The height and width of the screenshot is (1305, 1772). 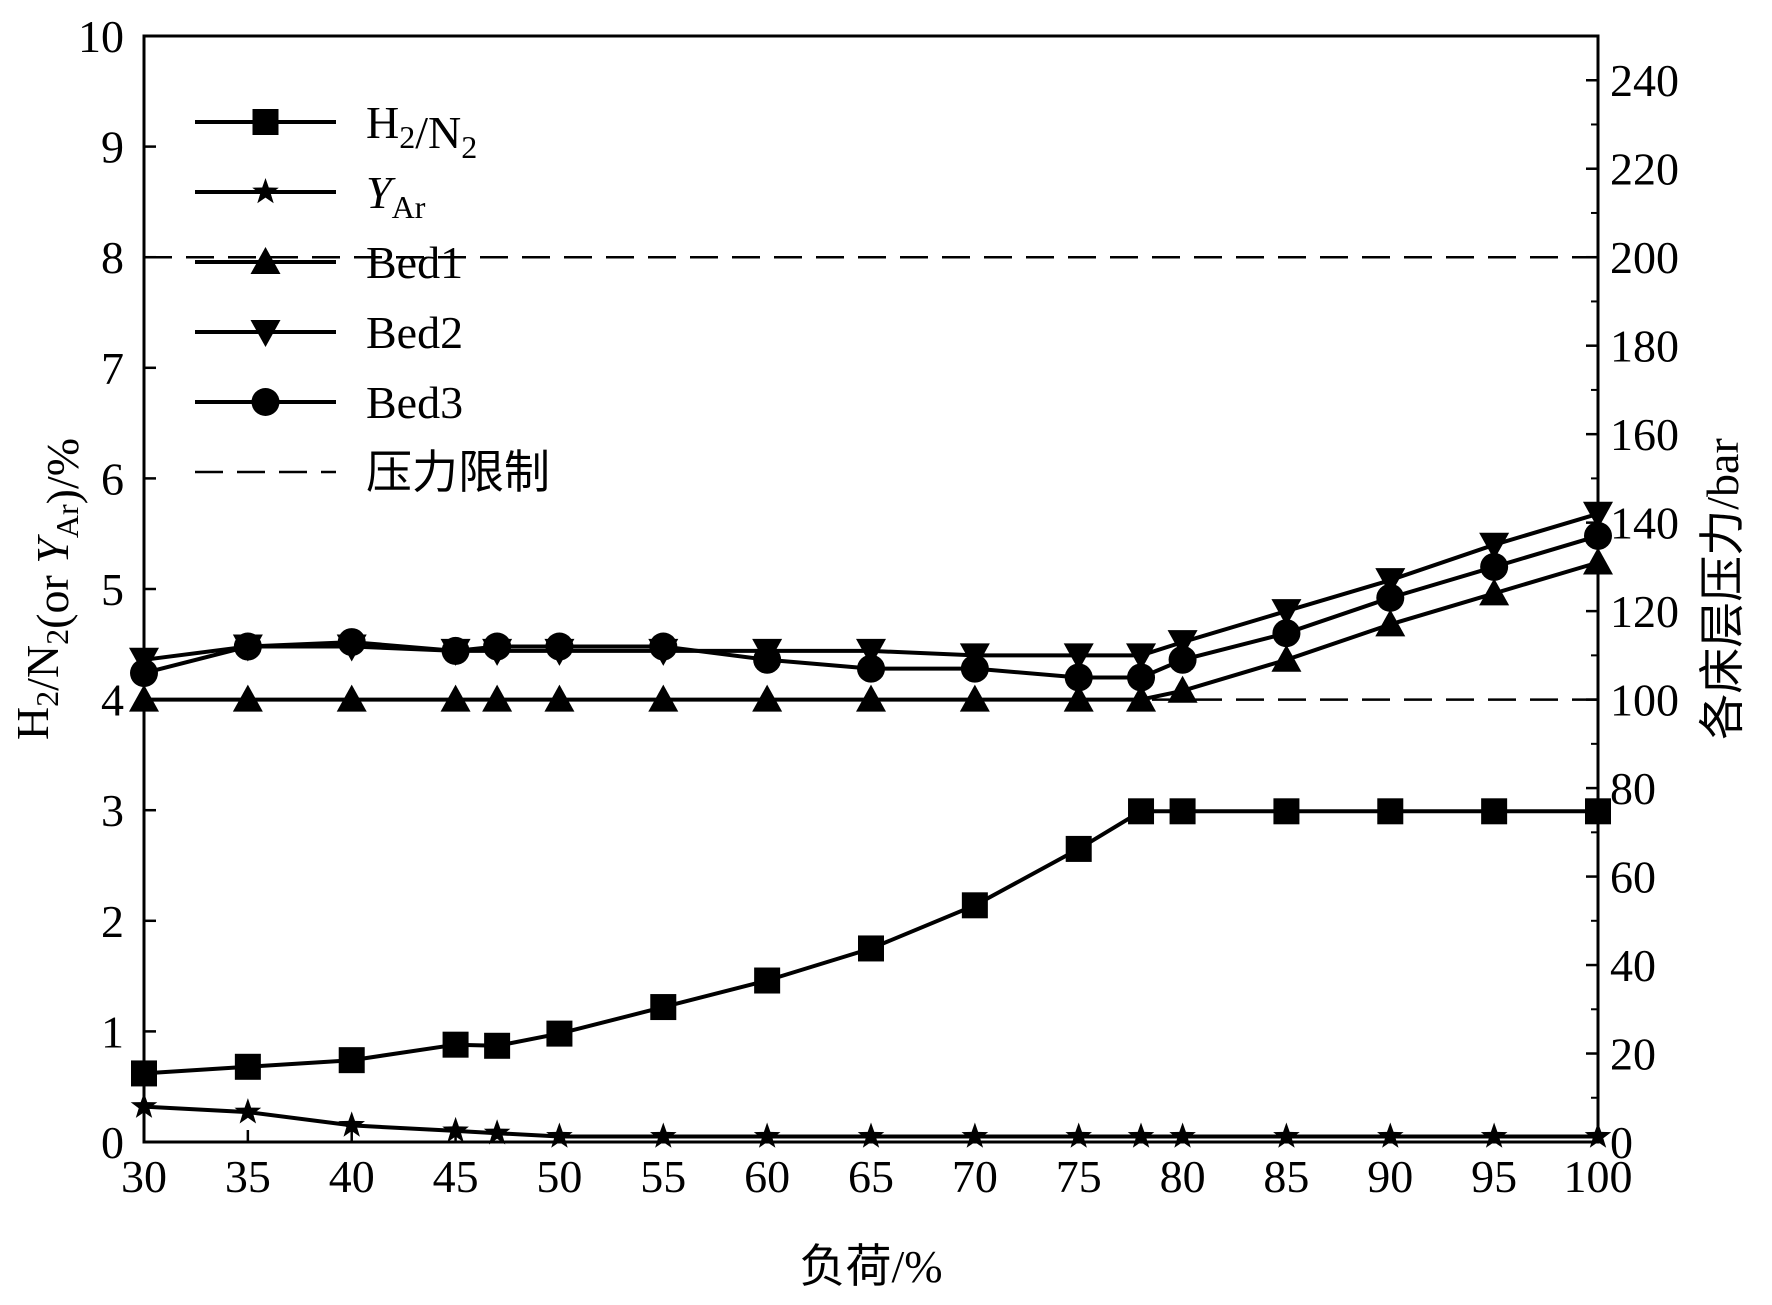 I want to click on legend-label: Bed1, so click(x=414, y=262).